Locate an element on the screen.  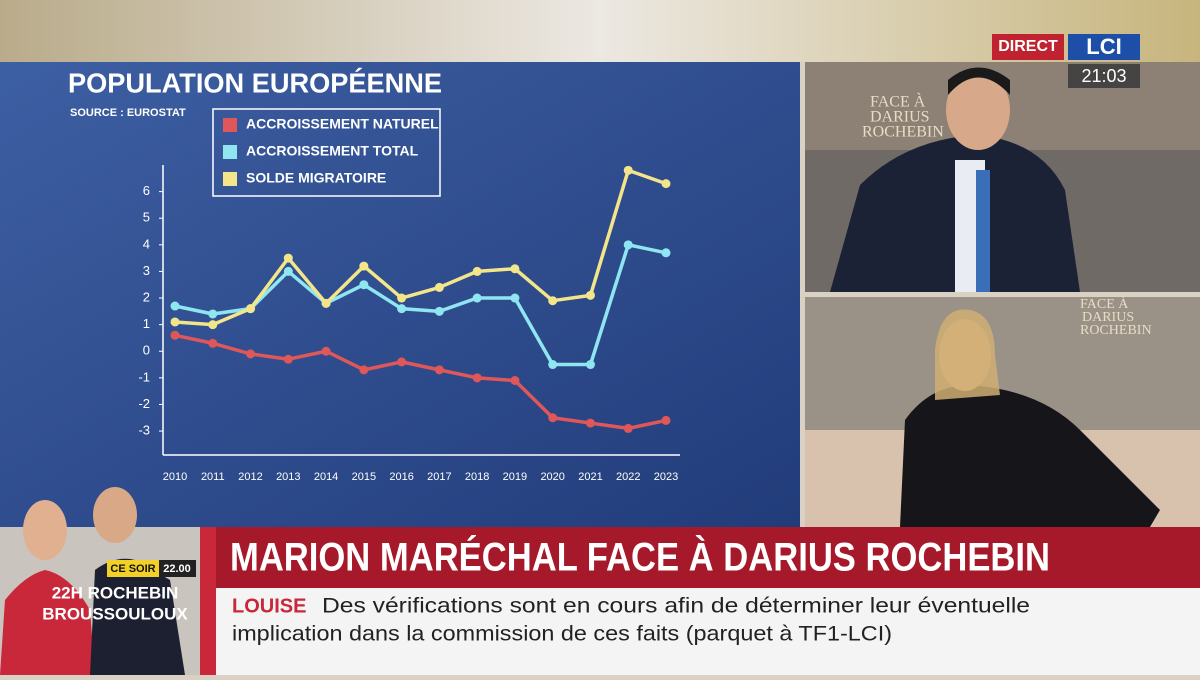
x-tick-label: 2012 is located at coordinates (250, 477).